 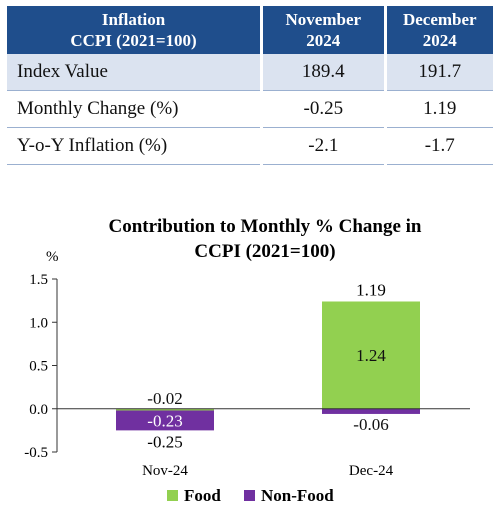 What do you see at coordinates (133, 40) in the screenshot?
I see `header-inflation-line2: CCPI (2021=100)` at bounding box center [133, 40].